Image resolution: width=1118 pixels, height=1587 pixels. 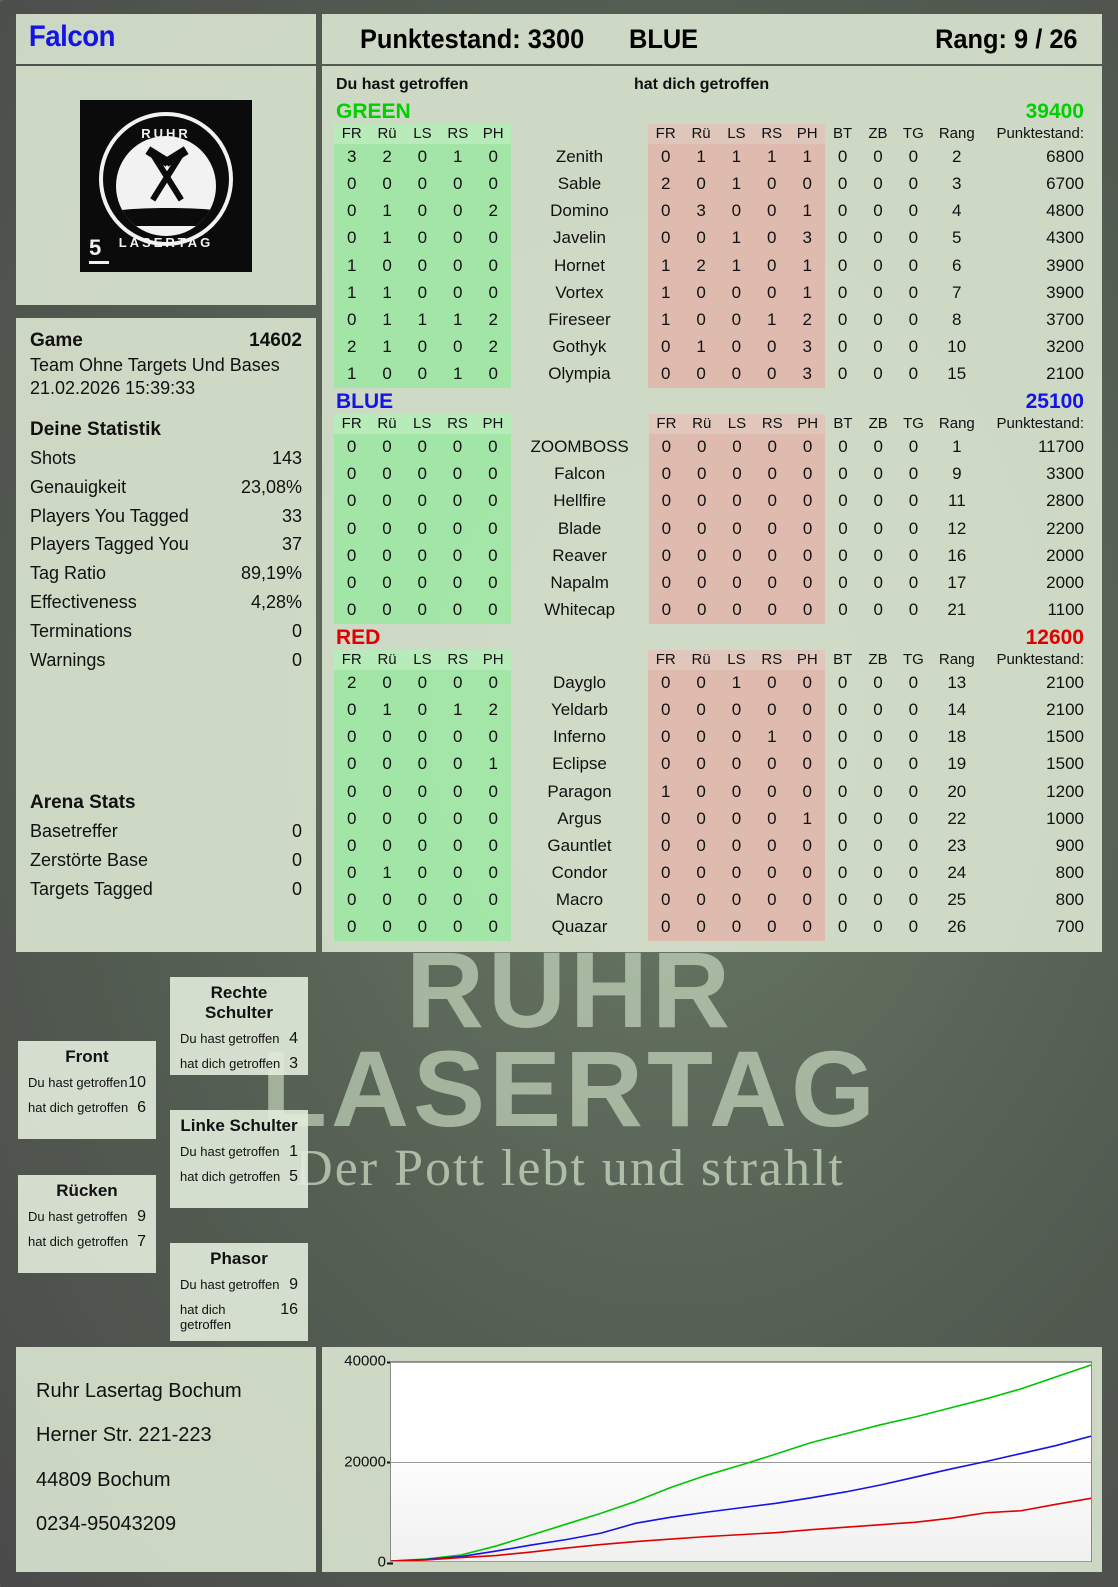 I want to click on table-row: 2 0 0 0 0 Dayglo 0 0 1 0 0 0 0 0 13 2100, so click(x=712, y=684).